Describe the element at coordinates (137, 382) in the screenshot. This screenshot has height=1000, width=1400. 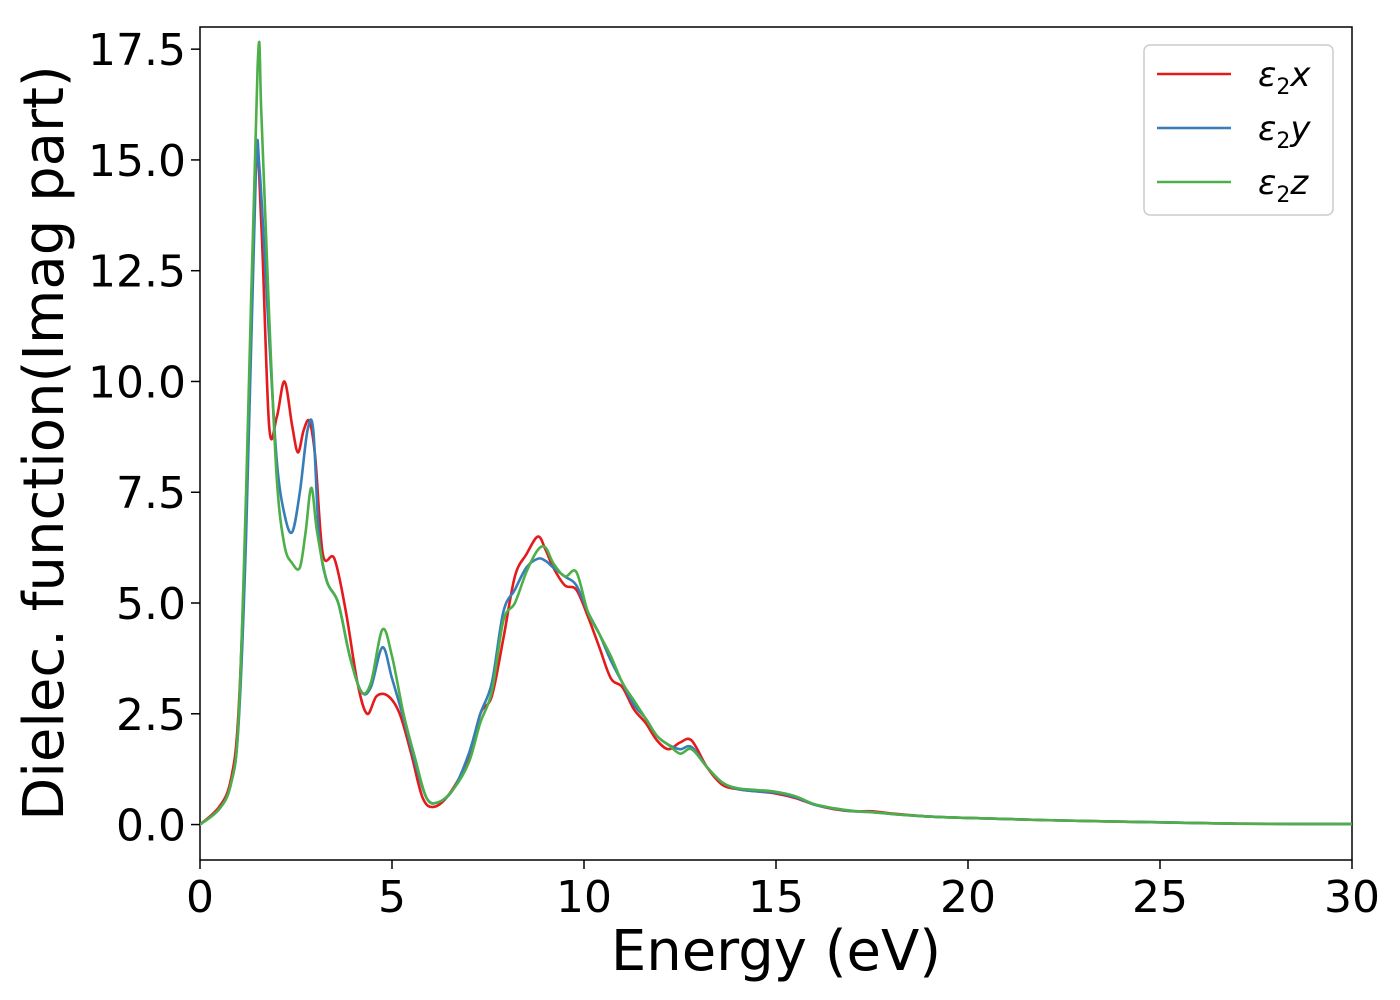
I see `y-tick-label: 10.0` at that location.